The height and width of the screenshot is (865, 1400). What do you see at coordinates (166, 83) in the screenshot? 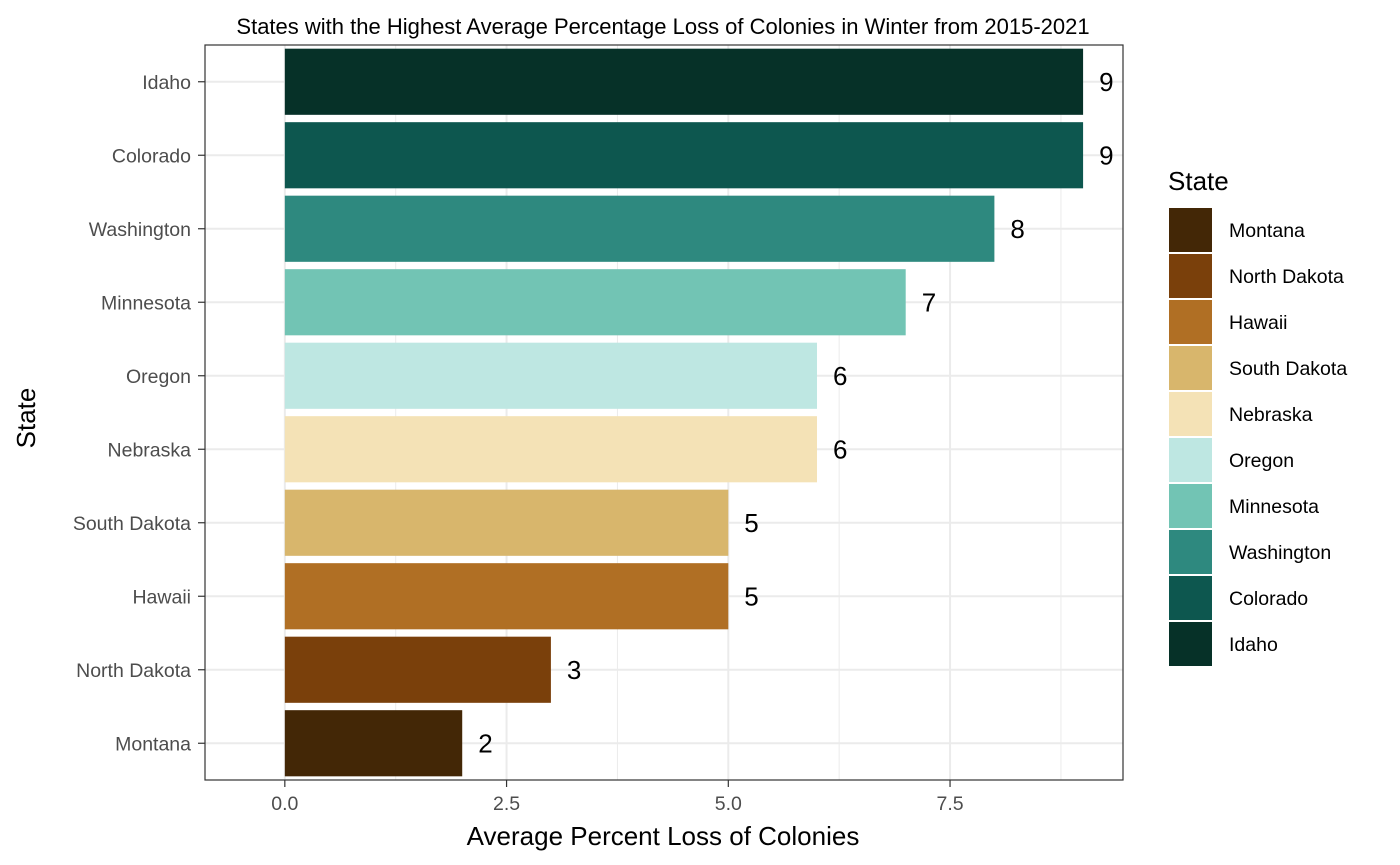
I see `y-tick-label: Idaho` at bounding box center [166, 83].